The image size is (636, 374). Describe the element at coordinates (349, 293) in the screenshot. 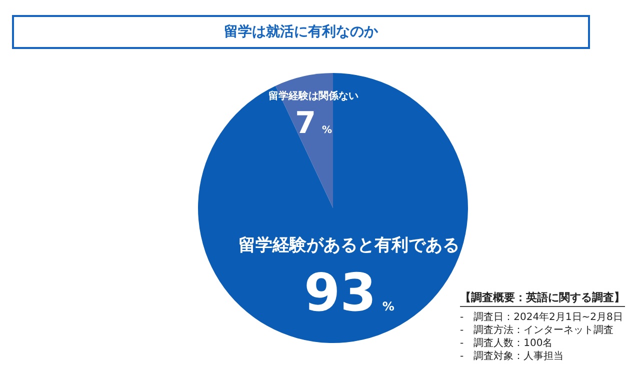

I see `data-label: 93%` at that location.